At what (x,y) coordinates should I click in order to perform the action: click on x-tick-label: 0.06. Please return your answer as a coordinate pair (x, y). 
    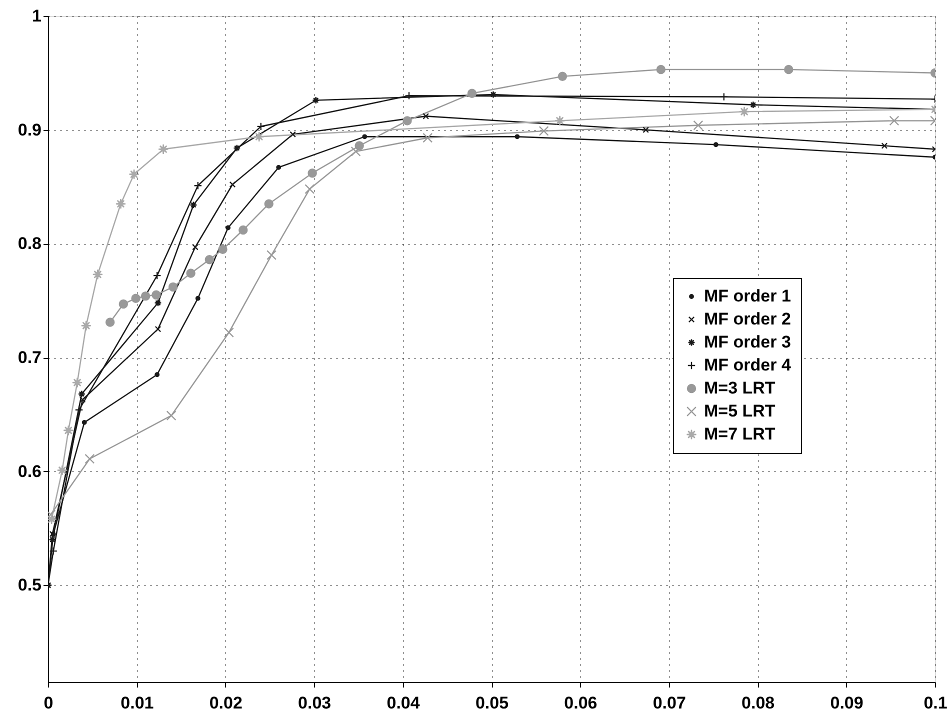
    Looking at the image, I should click on (581, 703).